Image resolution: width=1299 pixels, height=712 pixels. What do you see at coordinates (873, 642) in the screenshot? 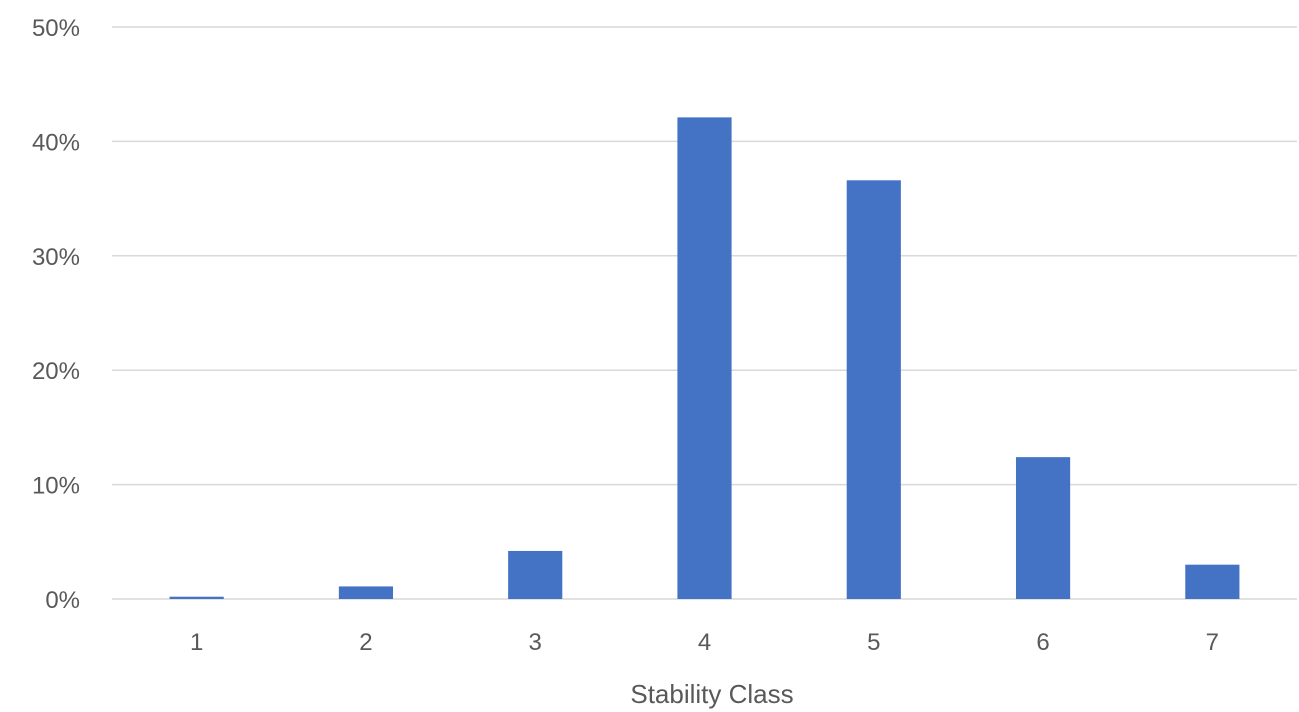
I see `x-tick-label: 5` at bounding box center [873, 642].